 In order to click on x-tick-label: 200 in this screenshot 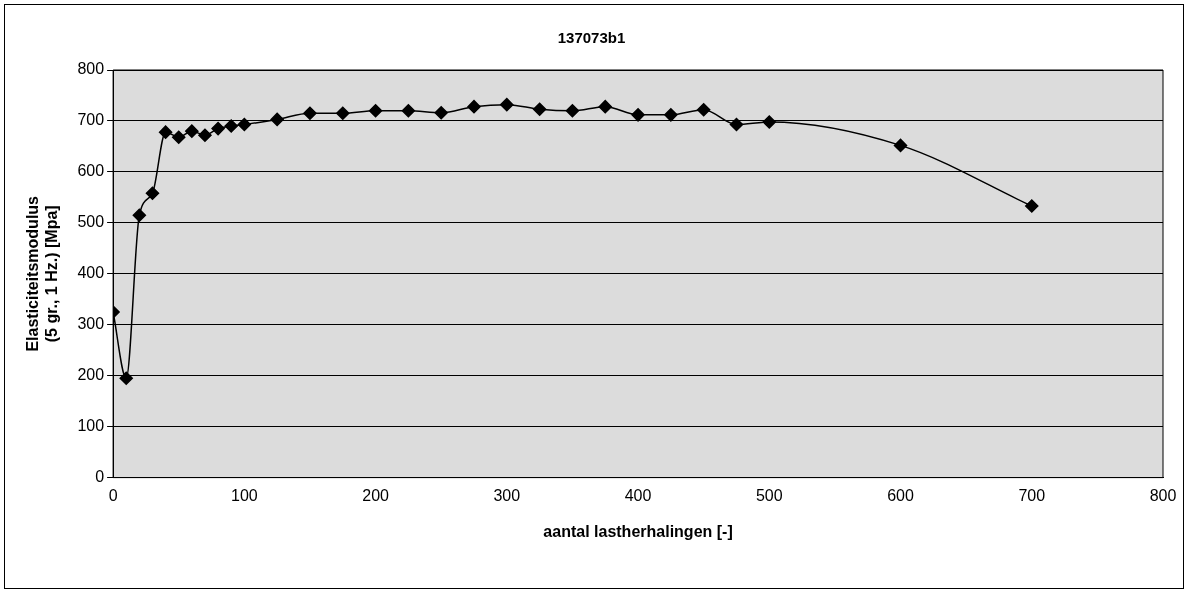, I will do `click(376, 495)`.